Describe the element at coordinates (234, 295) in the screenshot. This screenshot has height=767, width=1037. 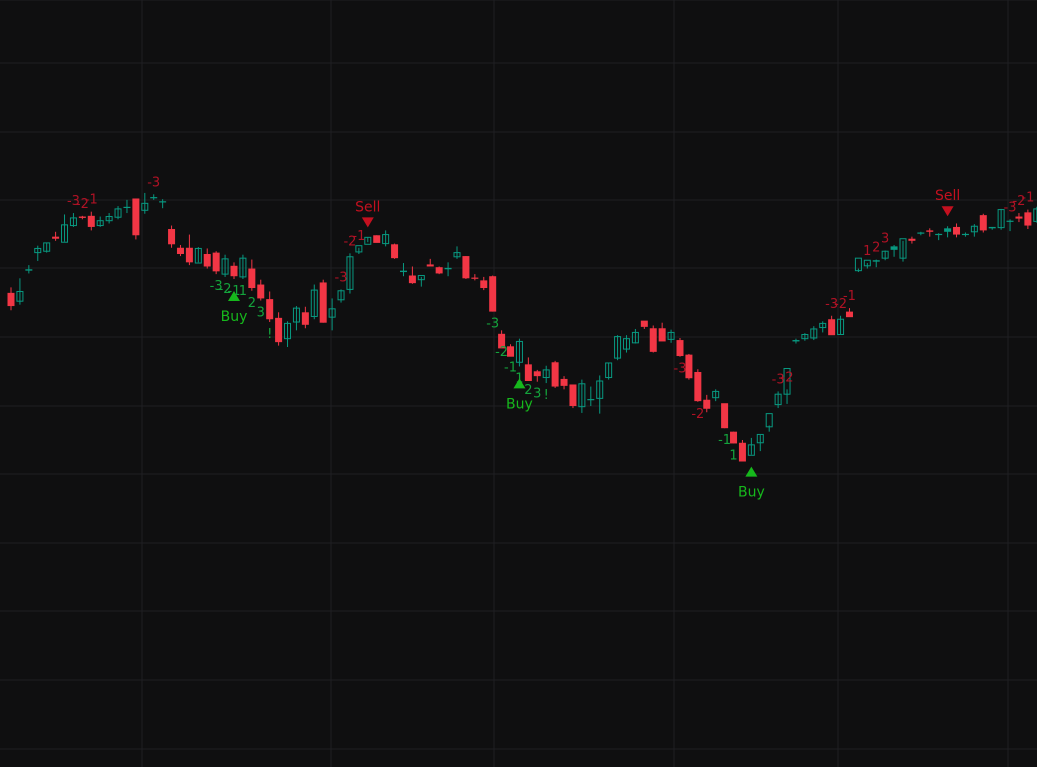
I see `buy-arrow-icon` at that location.